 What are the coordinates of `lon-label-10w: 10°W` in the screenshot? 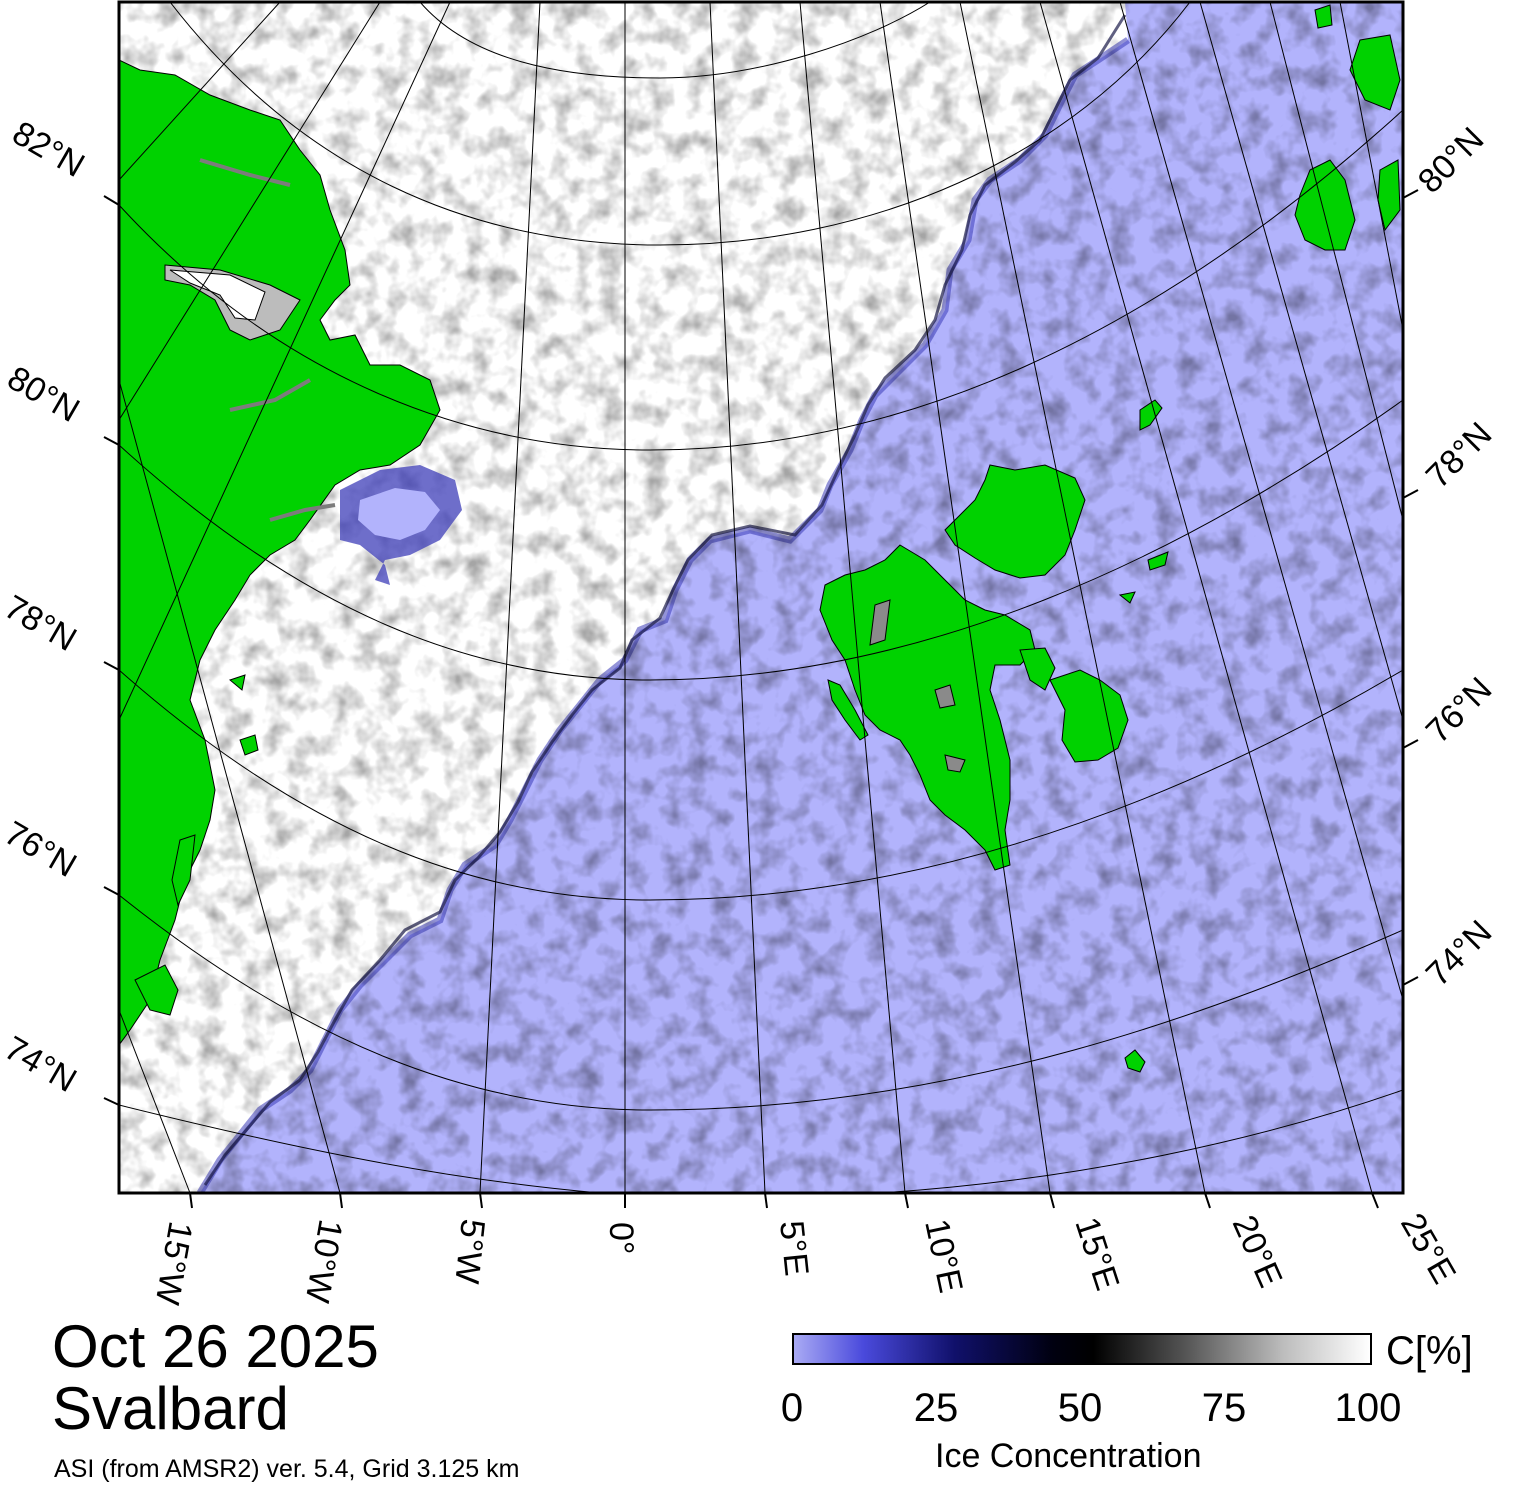 It's located at (324, 1261).